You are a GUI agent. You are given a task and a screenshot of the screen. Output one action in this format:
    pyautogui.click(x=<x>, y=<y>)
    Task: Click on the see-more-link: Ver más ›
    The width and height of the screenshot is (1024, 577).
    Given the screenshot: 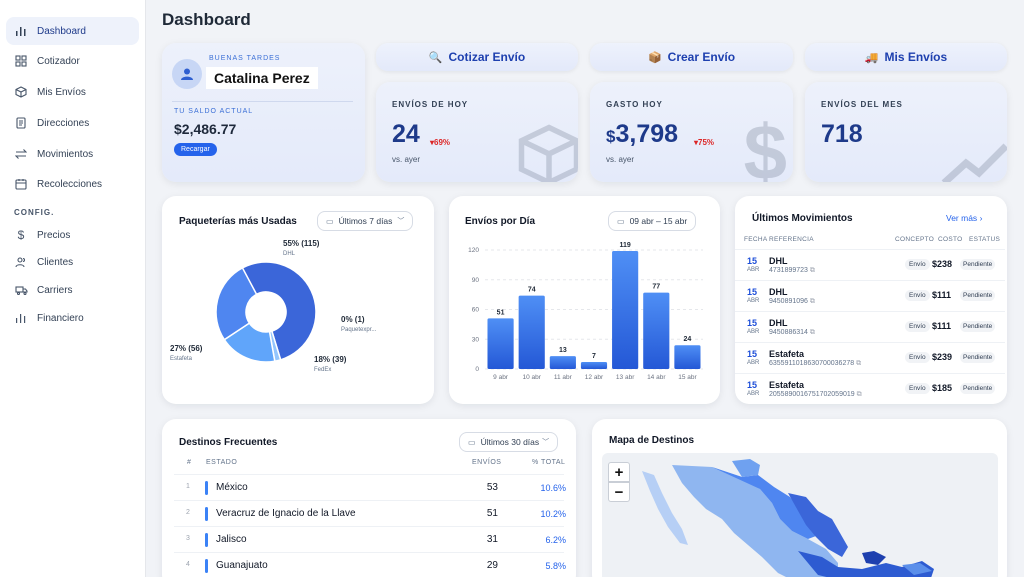 What is the action you would take?
    pyautogui.click(x=964, y=218)
    